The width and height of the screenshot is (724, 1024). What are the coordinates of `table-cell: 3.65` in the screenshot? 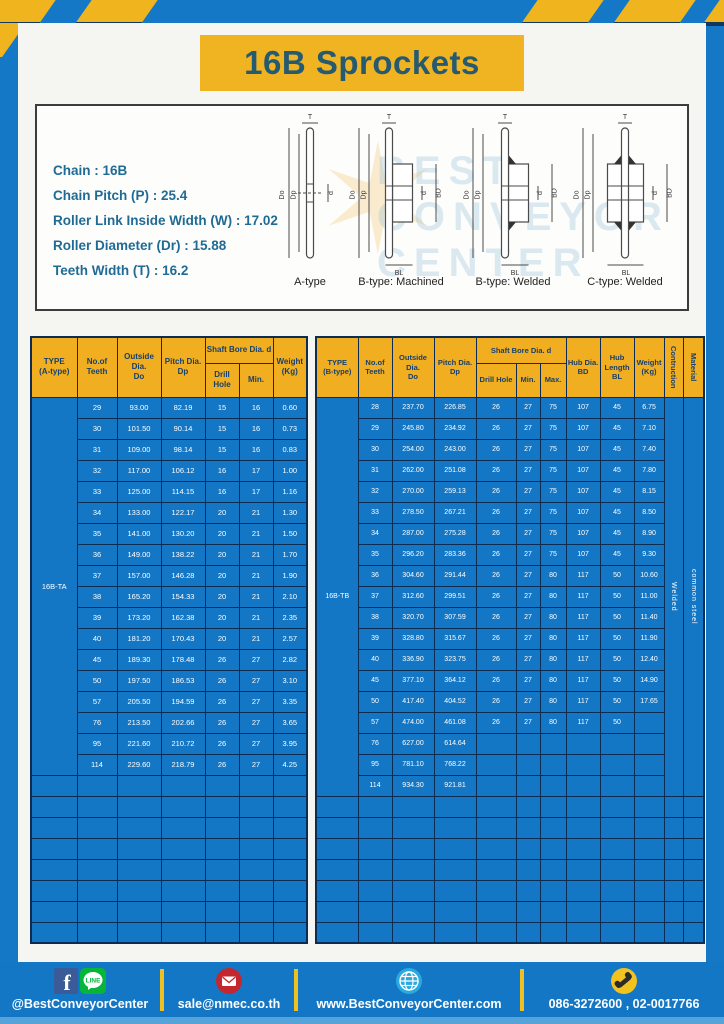 It's located at (290, 722).